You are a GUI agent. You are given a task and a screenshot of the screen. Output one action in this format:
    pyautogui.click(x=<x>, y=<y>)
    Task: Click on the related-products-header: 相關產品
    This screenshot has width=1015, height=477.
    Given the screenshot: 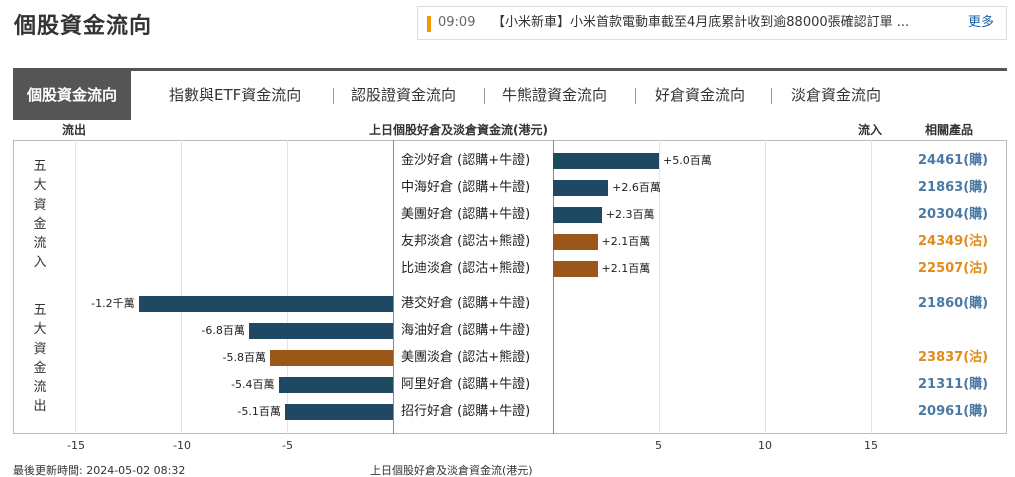 What is the action you would take?
    pyautogui.click(x=949, y=130)
    